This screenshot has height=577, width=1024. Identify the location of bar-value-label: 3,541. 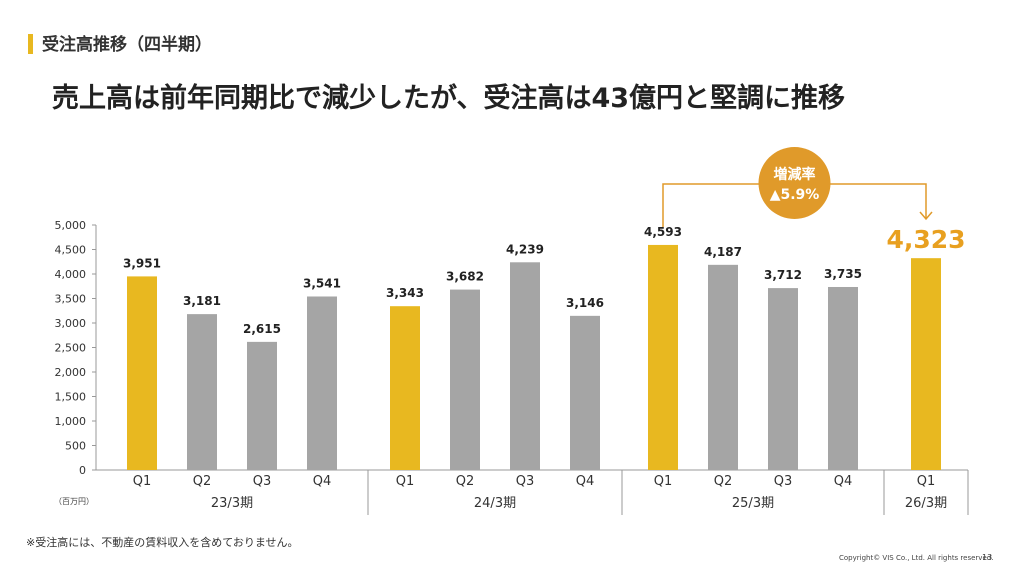
(322, 283).